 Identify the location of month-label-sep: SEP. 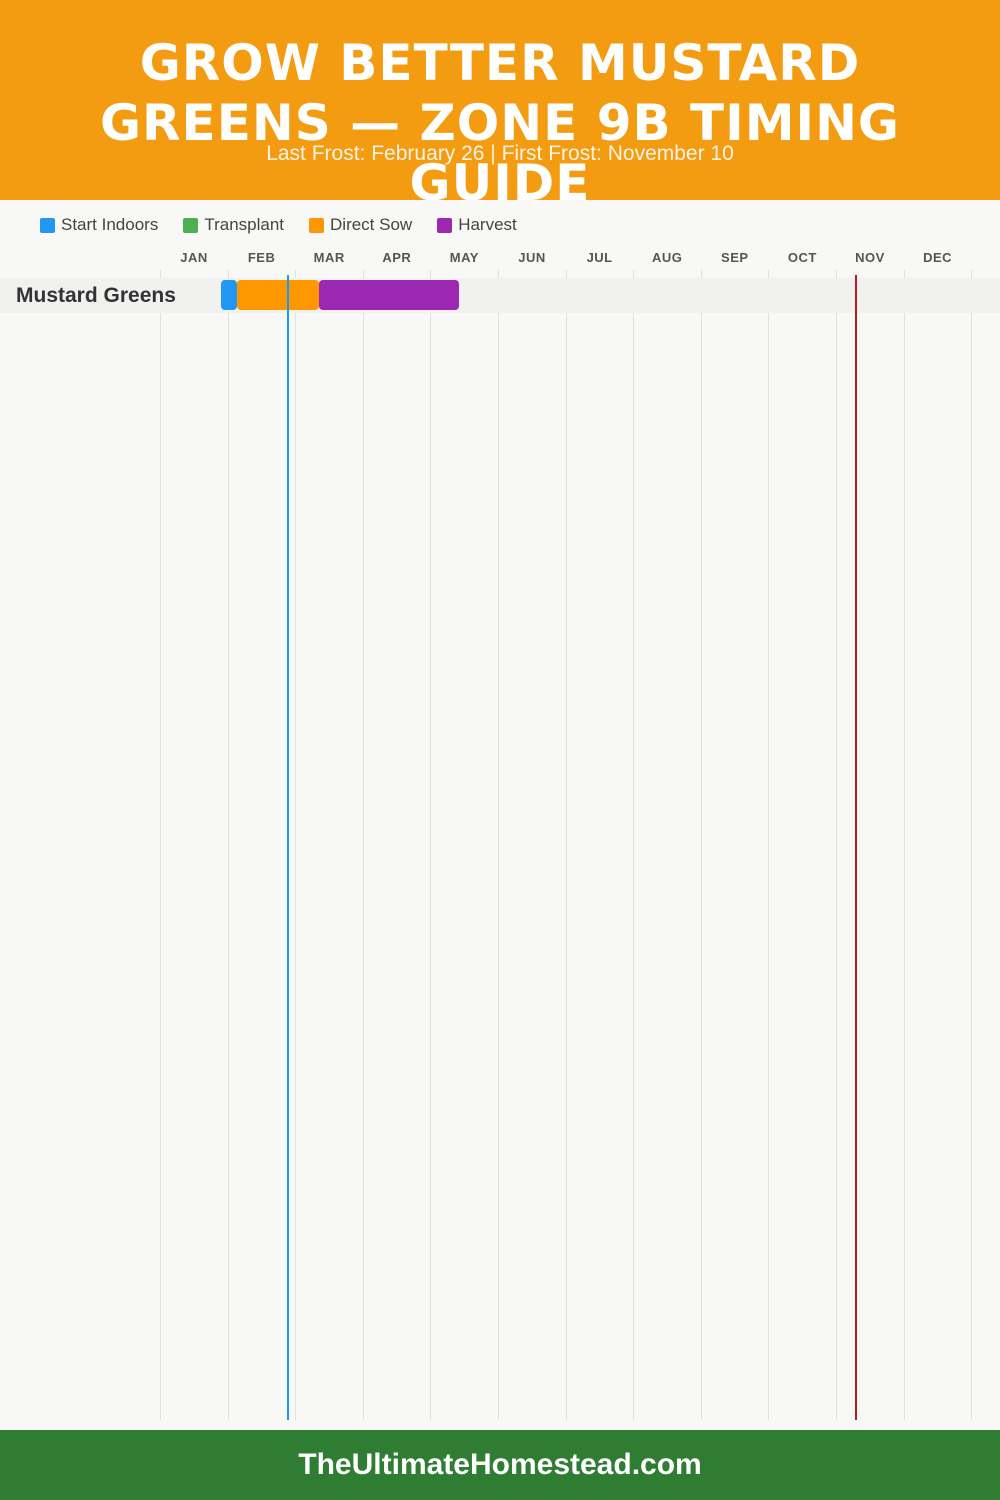
(735, 257).